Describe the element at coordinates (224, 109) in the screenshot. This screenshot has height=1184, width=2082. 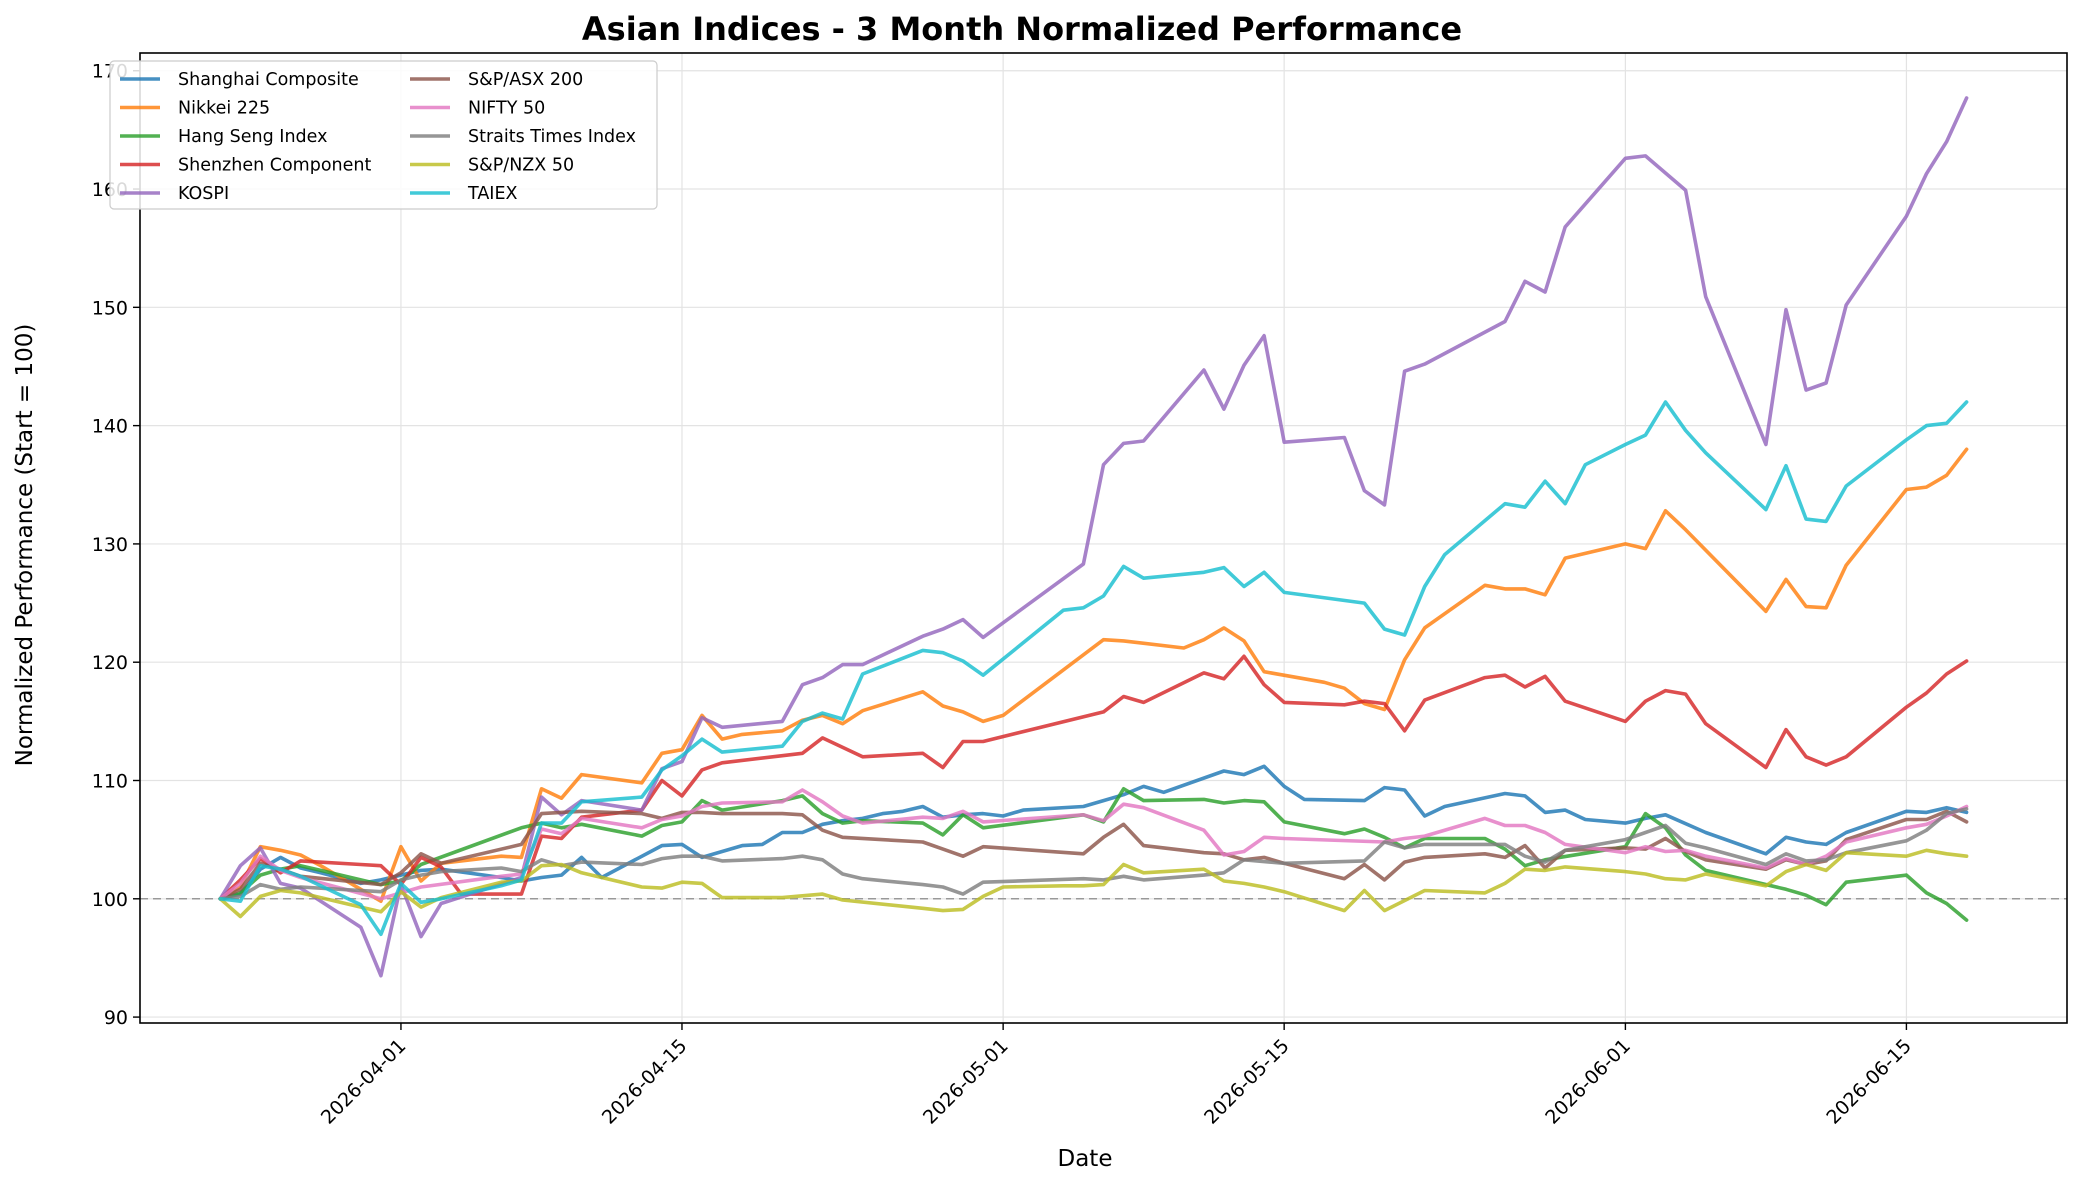
I see `legend-label: Nikkei 225` at that location.